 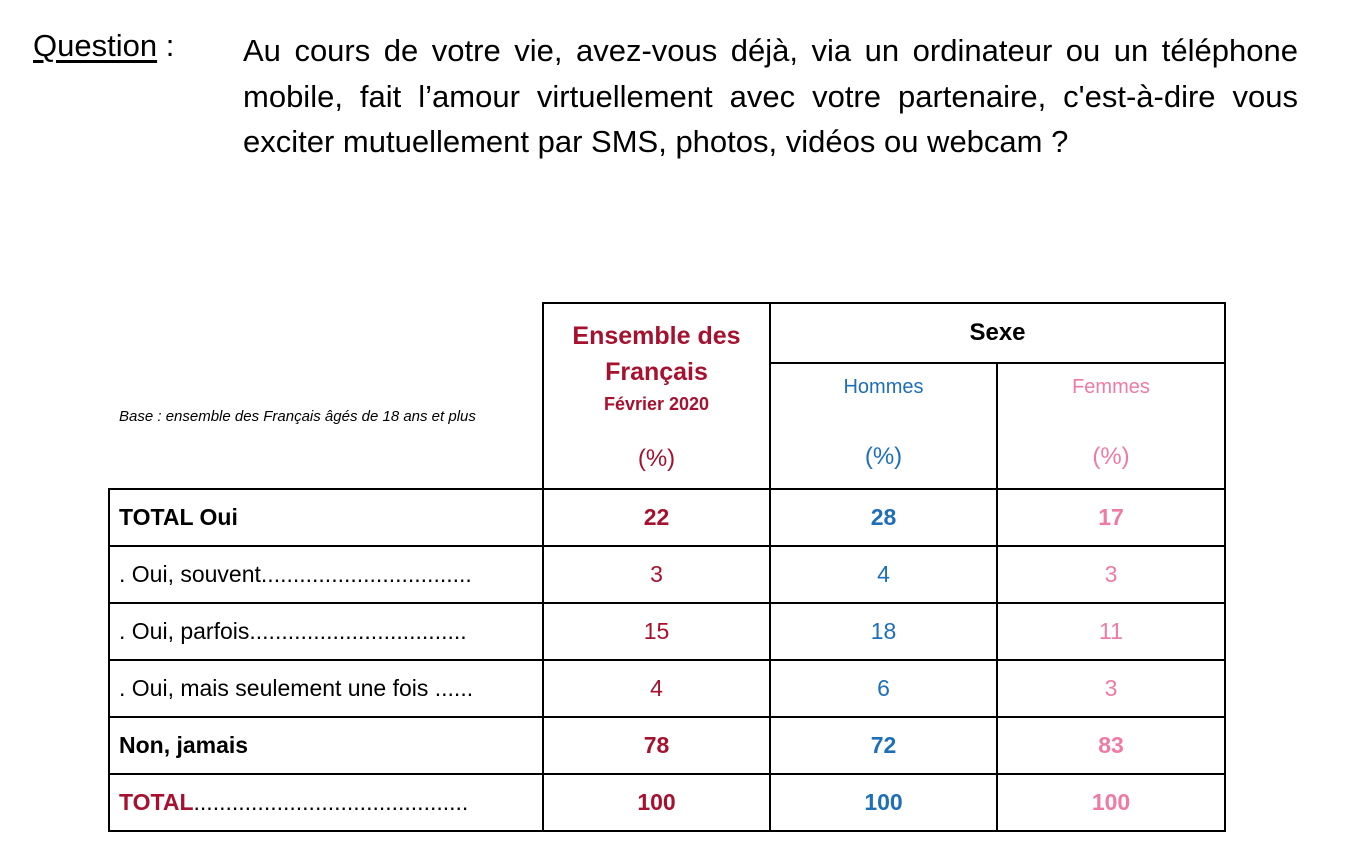 I want to click on header-femmes: Femmes (%), so click(x=1111, y=426).